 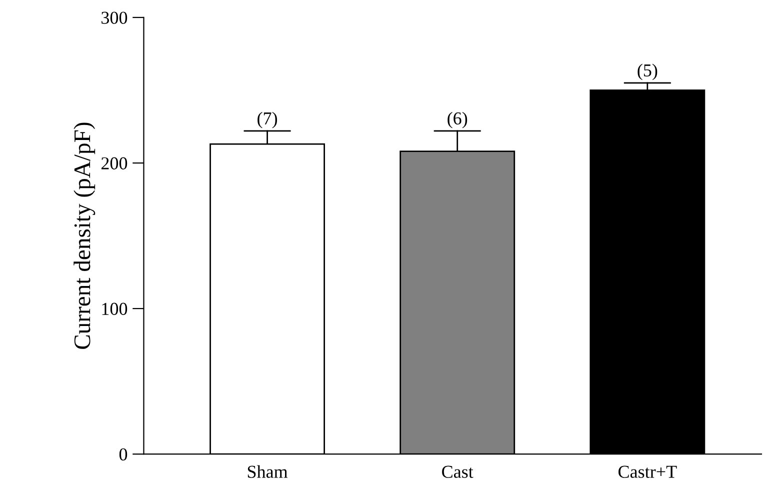 What do you see at coordinates (268, 120) in the screenshot?
I see `annotation: (7)` at bounding box center [268, 120].